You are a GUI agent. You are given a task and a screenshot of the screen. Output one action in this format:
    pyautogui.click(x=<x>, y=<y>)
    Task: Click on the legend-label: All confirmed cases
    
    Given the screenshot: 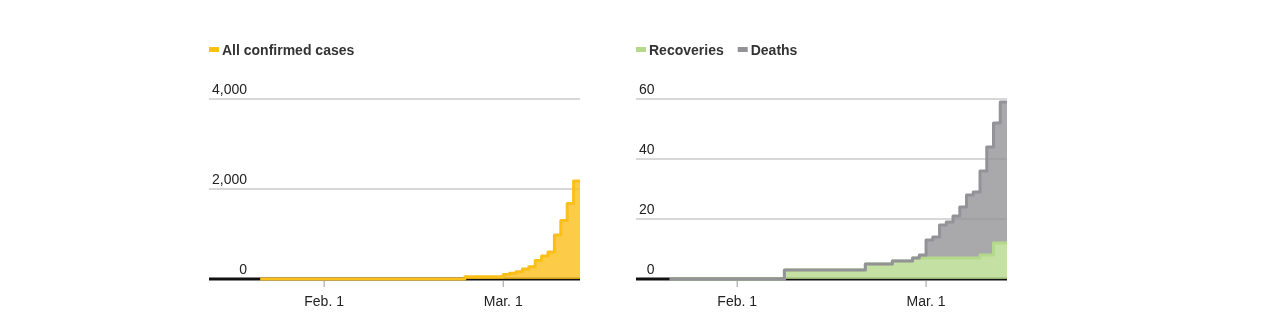 What is the action you would take?
    pyautogui.click(x=288, y=50)
    